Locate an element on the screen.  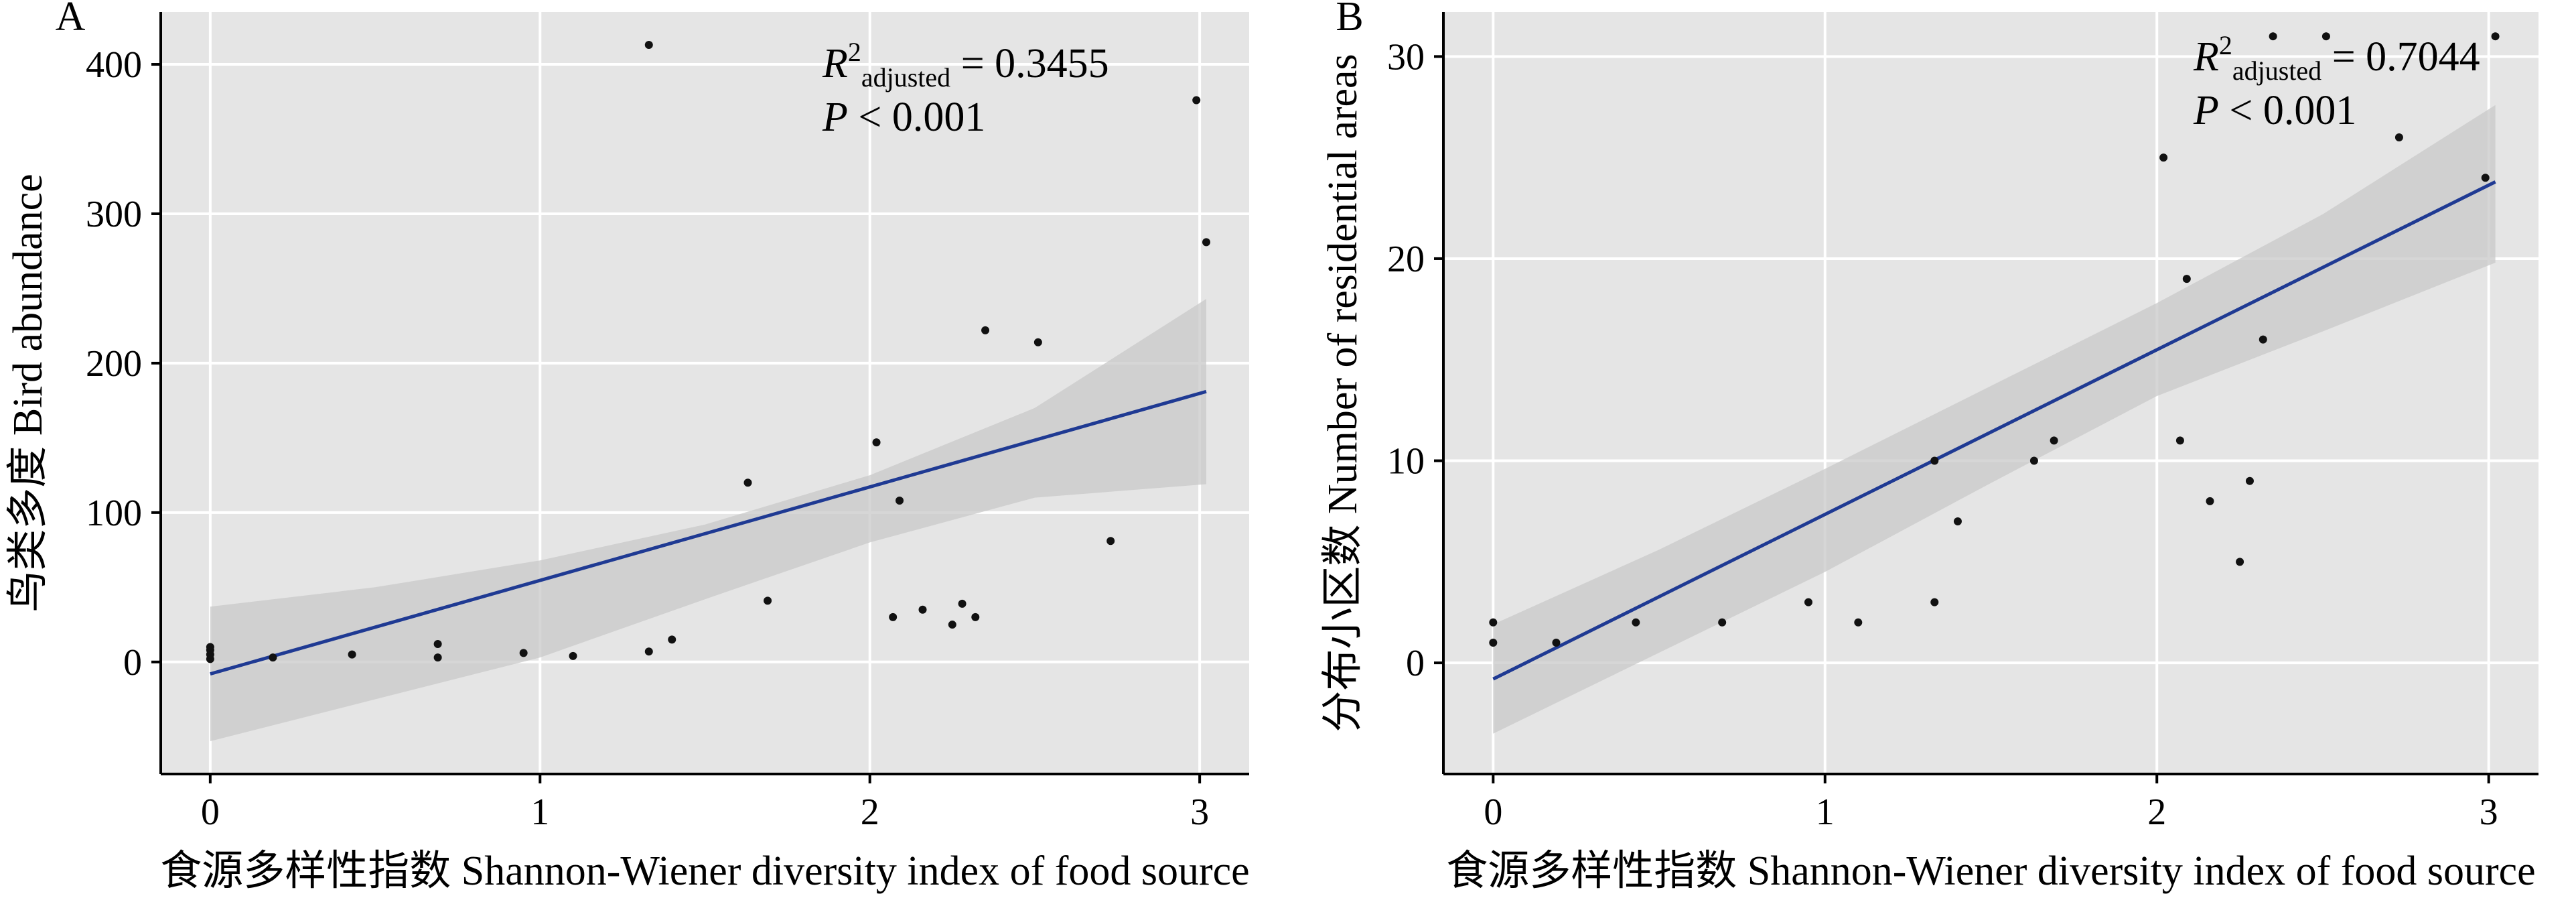
y-tick-label: 20 is located at coordinates (1406, 259).